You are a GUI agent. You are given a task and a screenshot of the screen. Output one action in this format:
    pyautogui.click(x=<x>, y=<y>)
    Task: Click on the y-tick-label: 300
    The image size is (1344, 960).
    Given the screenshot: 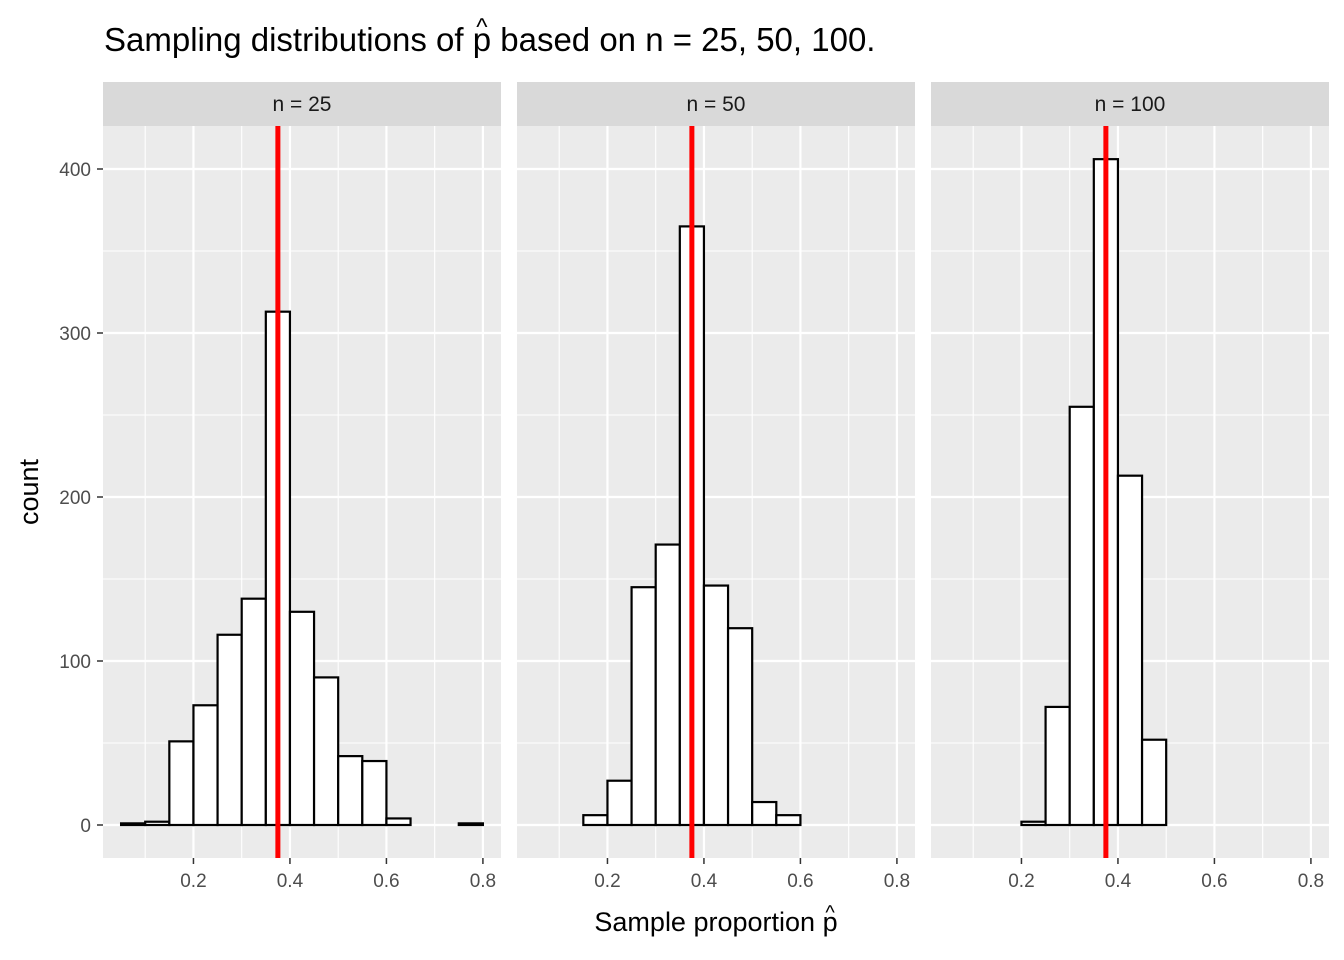 What is the action you would take?
    pyautogui.click(x=75, y=334)
    